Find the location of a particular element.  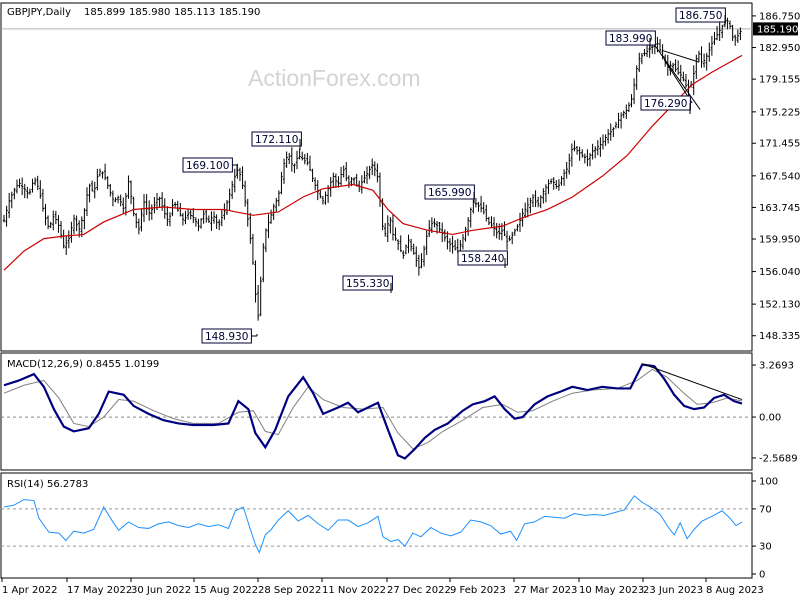

price-y-tick-label: 175.225 is located at coordinates (779, 112).